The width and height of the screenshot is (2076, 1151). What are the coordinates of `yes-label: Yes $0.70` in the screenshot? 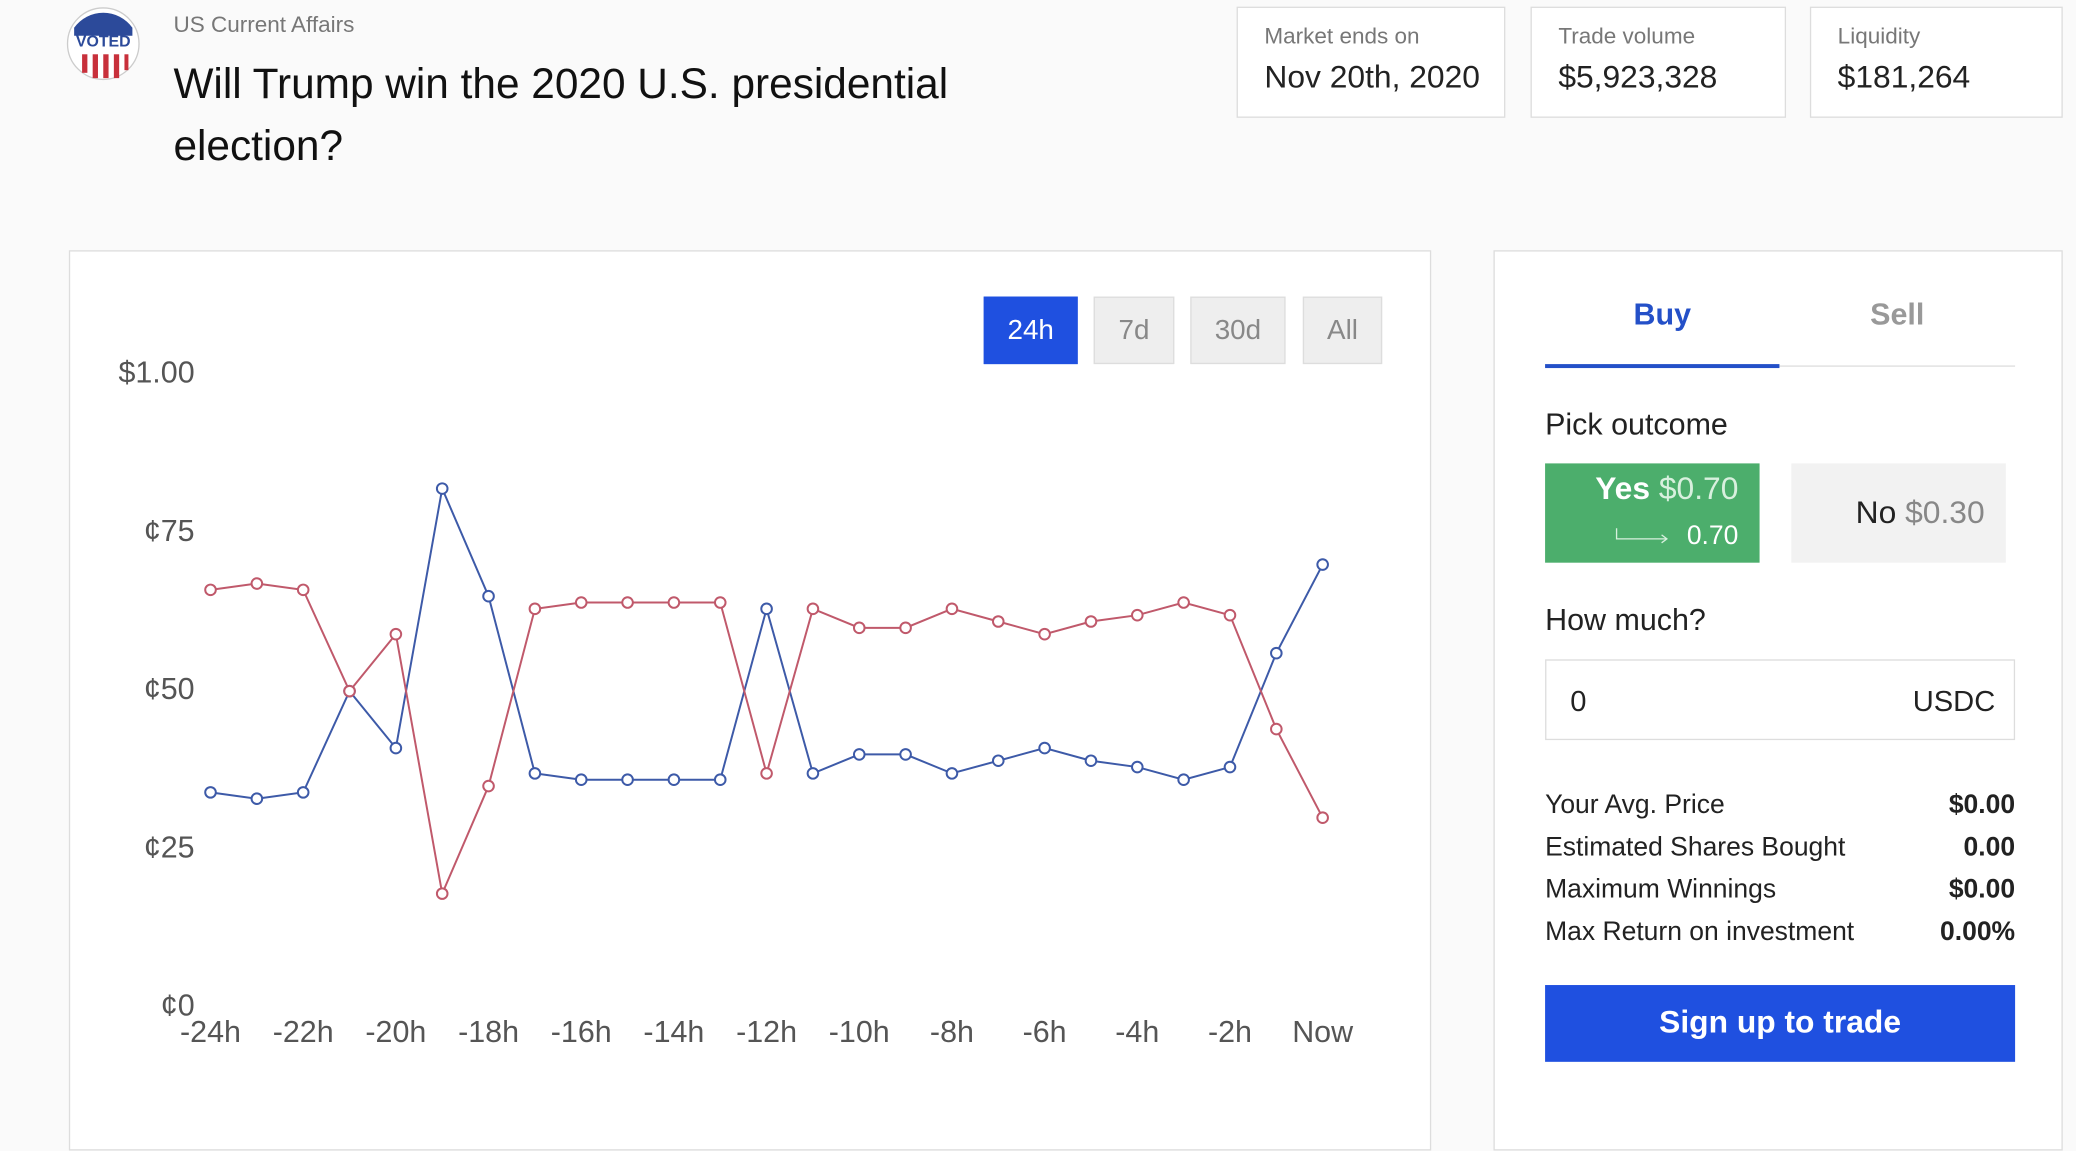 It's located at (1666, 489).